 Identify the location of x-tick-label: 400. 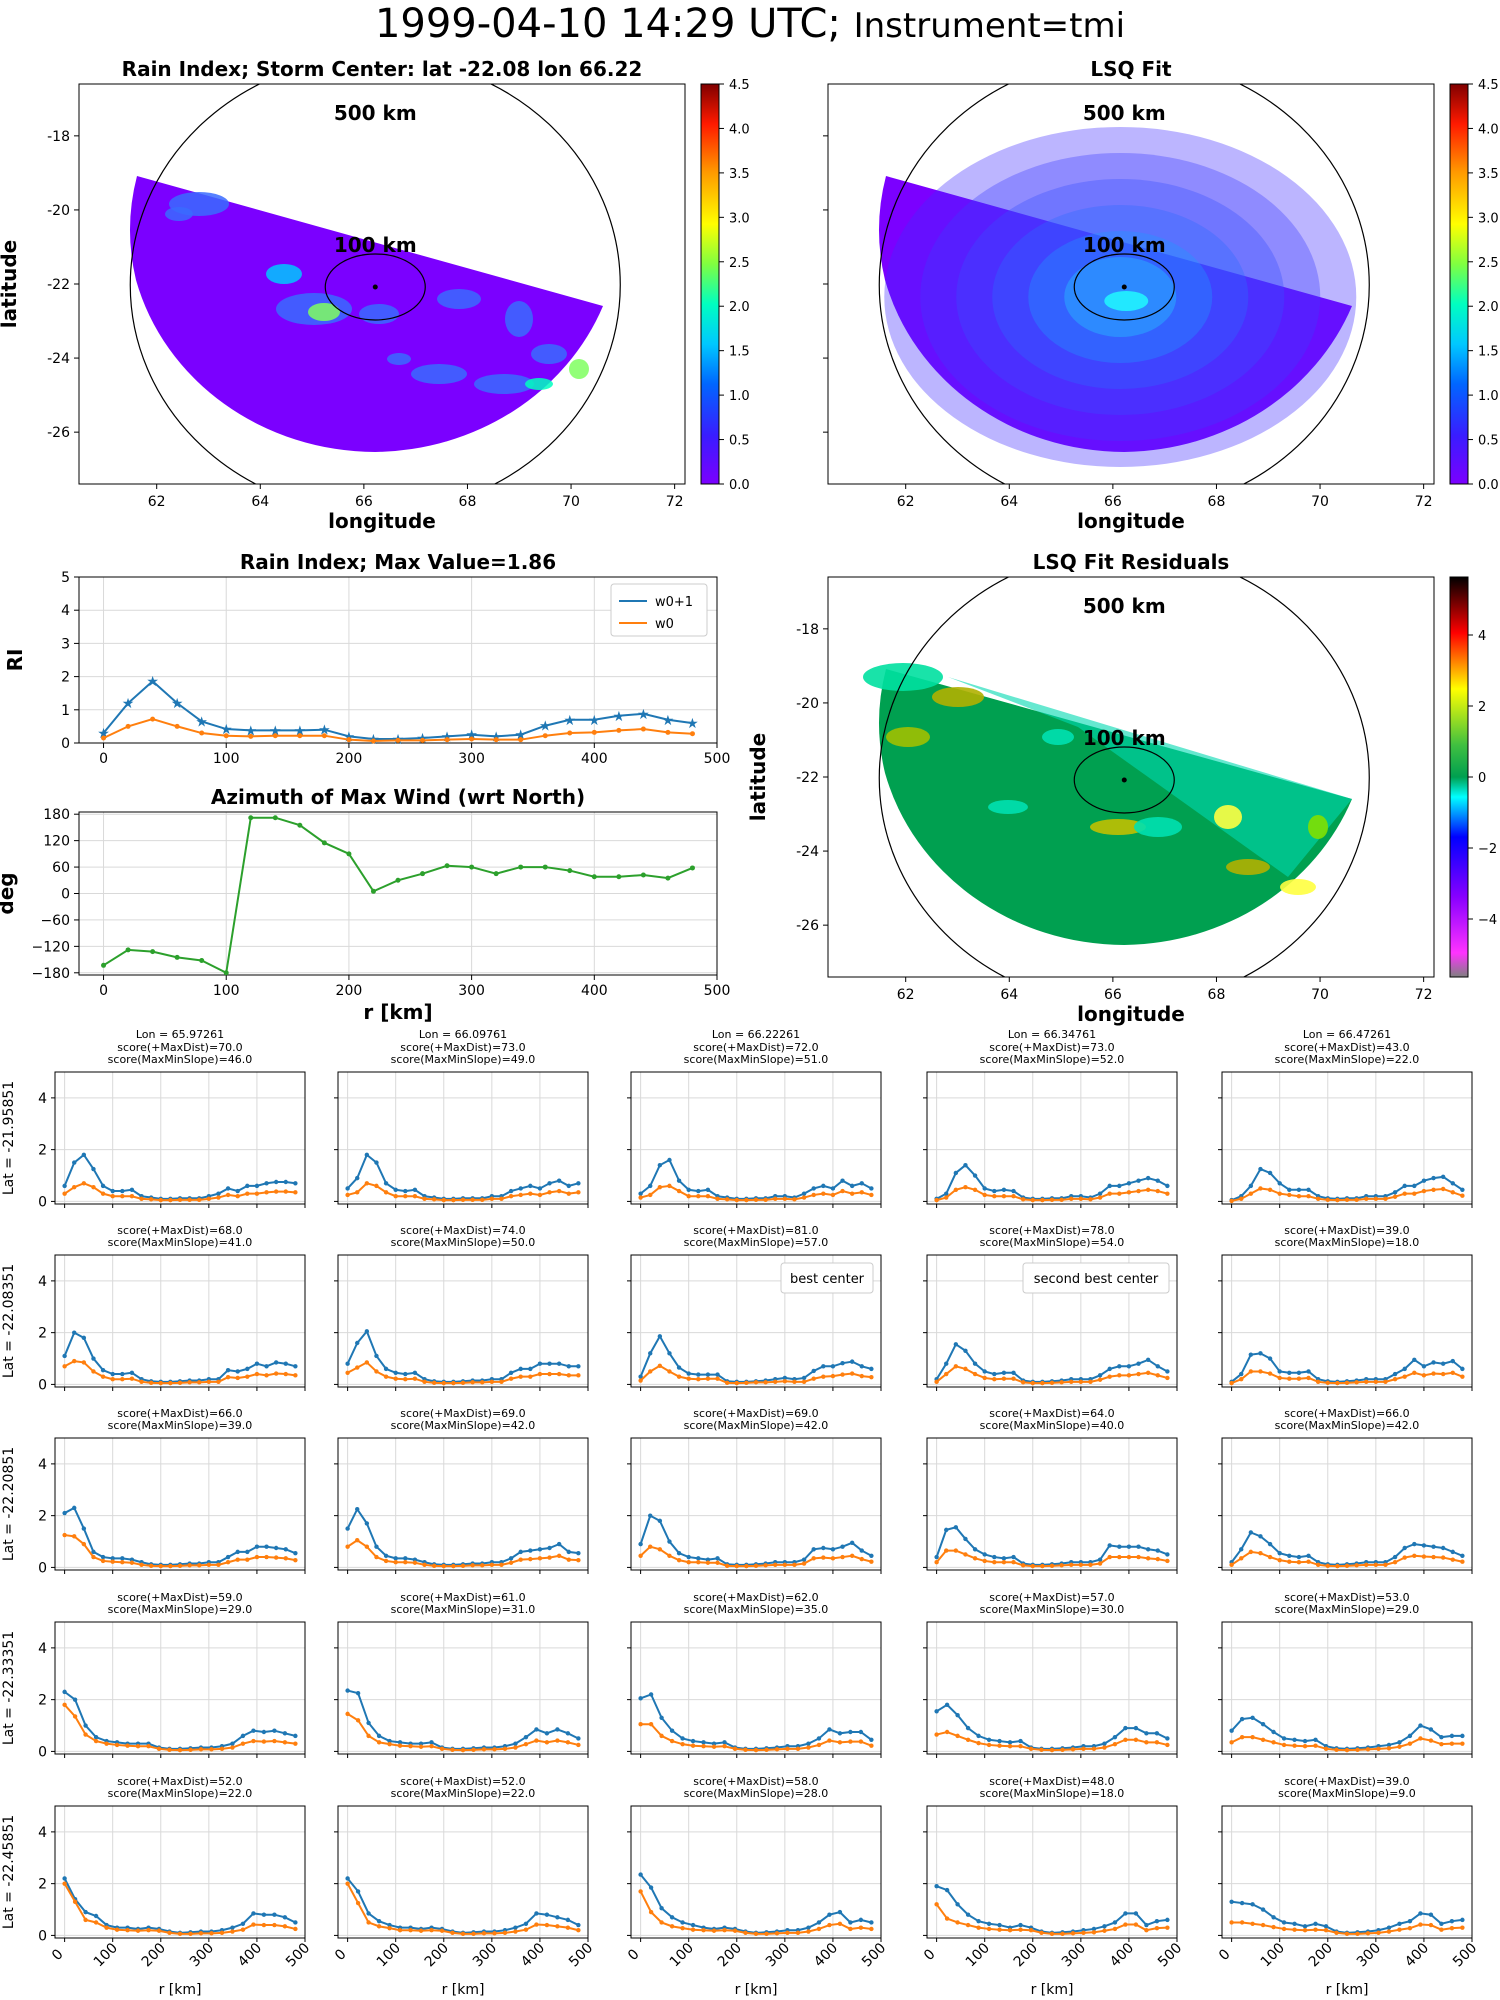
(1417, 1955).